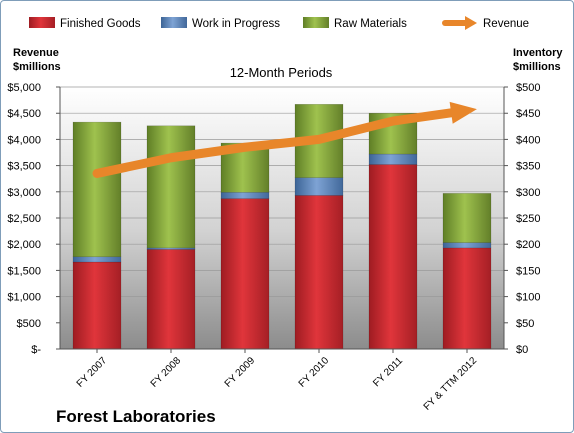 The height and width of the screenshot is (433, 574). I want to click on right-tick-label: $50, so click(525, 324).